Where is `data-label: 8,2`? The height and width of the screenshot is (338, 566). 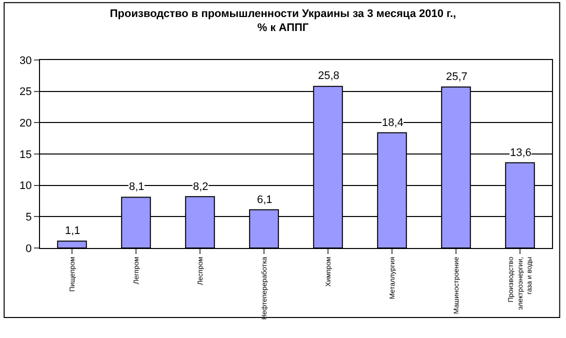
data-label: 8,2 is located at coordinates (200, 187).